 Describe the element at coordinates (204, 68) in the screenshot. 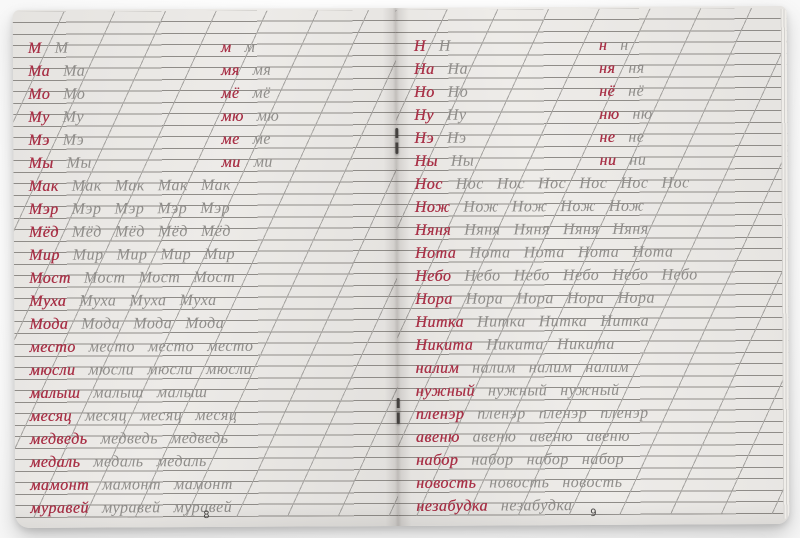

I see `practice-row: Ма Ма мя мя` at that location.